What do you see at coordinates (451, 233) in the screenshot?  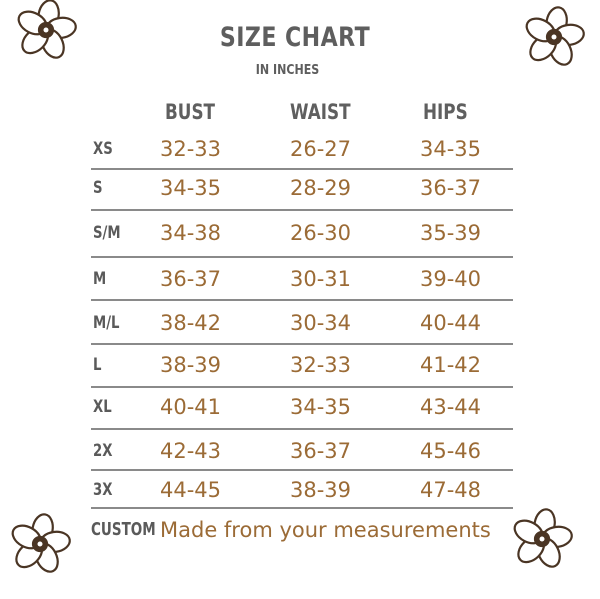 I see `hips-value: 35-39` at bounding box center [451, 233].